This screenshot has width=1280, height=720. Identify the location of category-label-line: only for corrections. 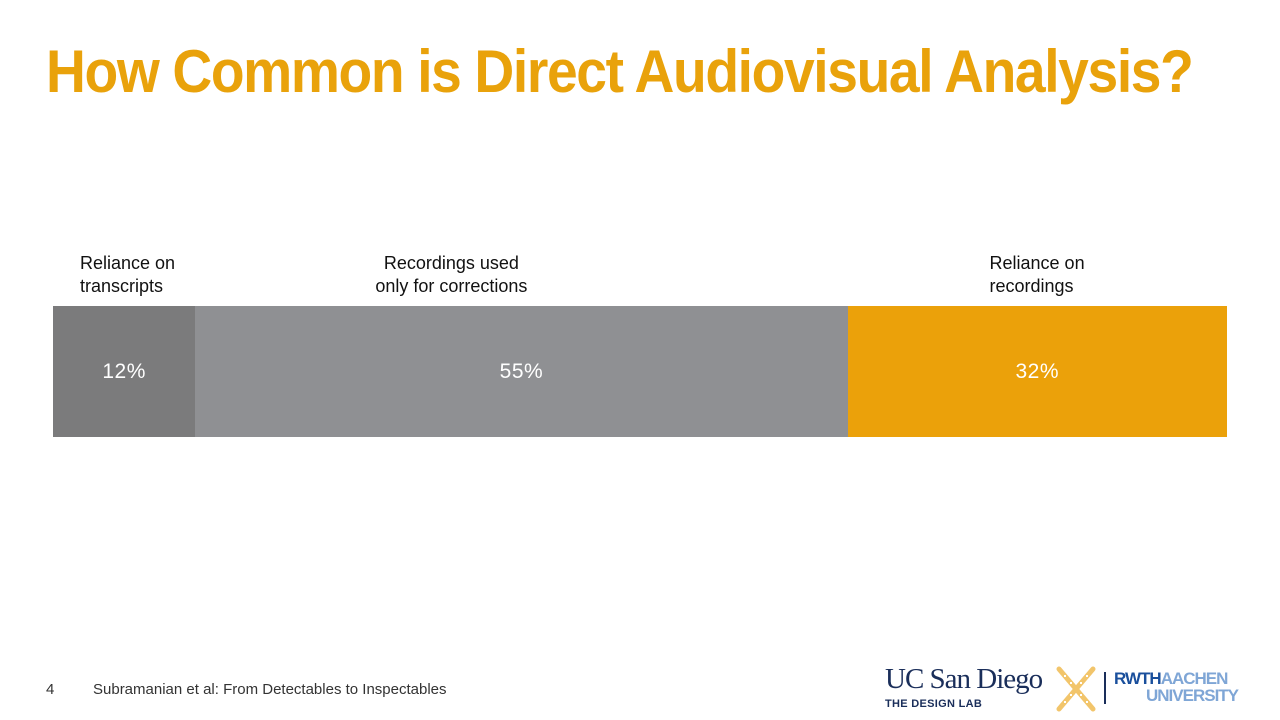
(451, 286).